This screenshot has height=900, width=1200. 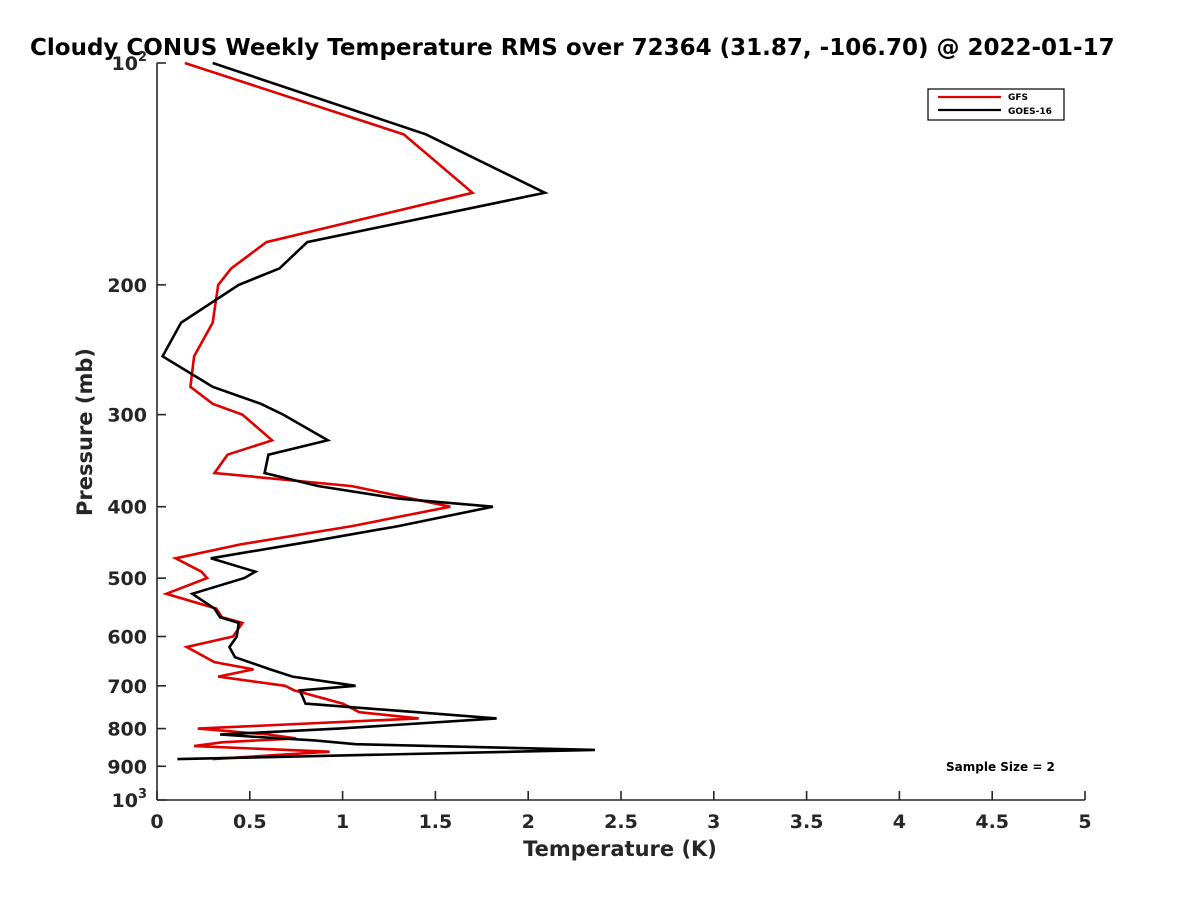 What do you see at coordinates (127, 508) in the screenshot?
I see `y-tick-label: 400` at bounding box center [127, 508].